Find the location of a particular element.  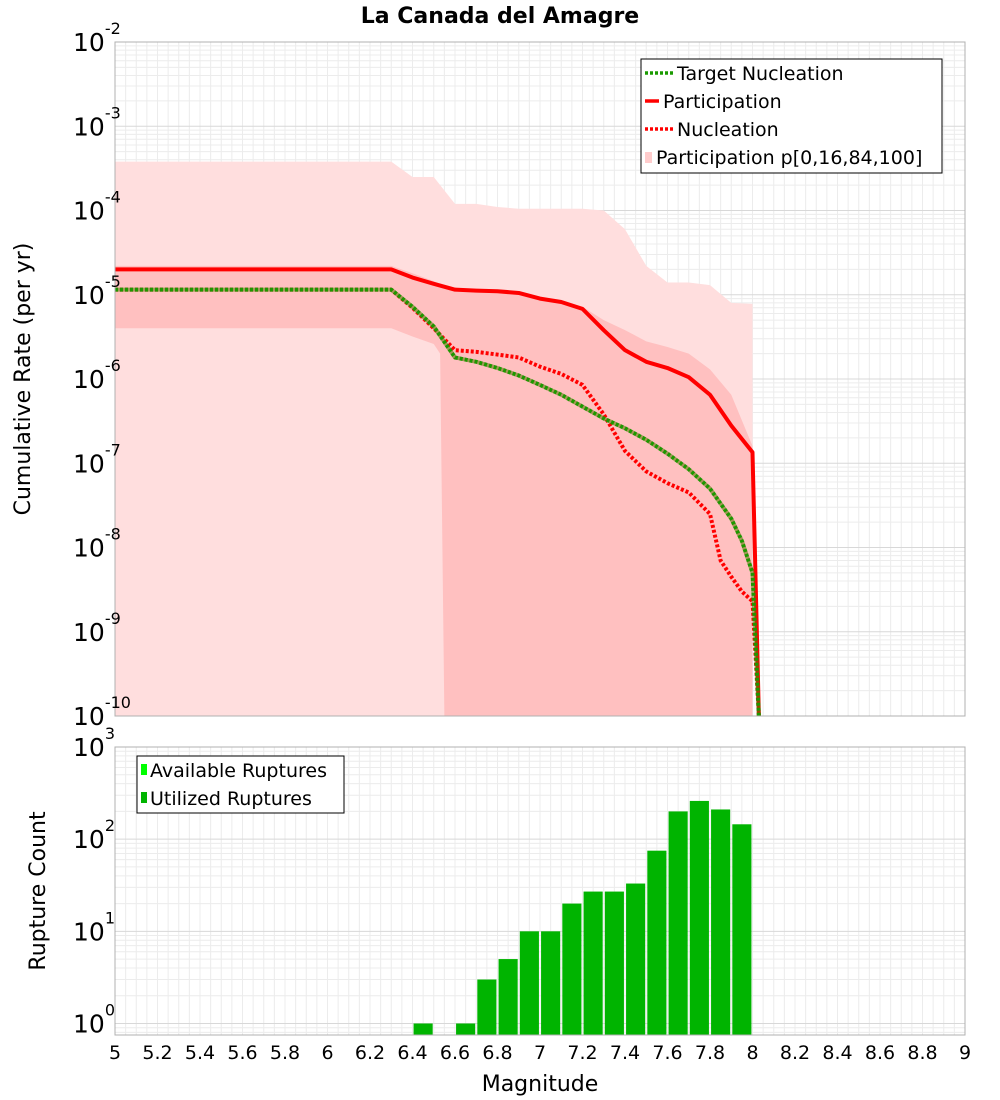

rate-y-tick-label: 10⁻⁵ is located at coordinates (97, 291).